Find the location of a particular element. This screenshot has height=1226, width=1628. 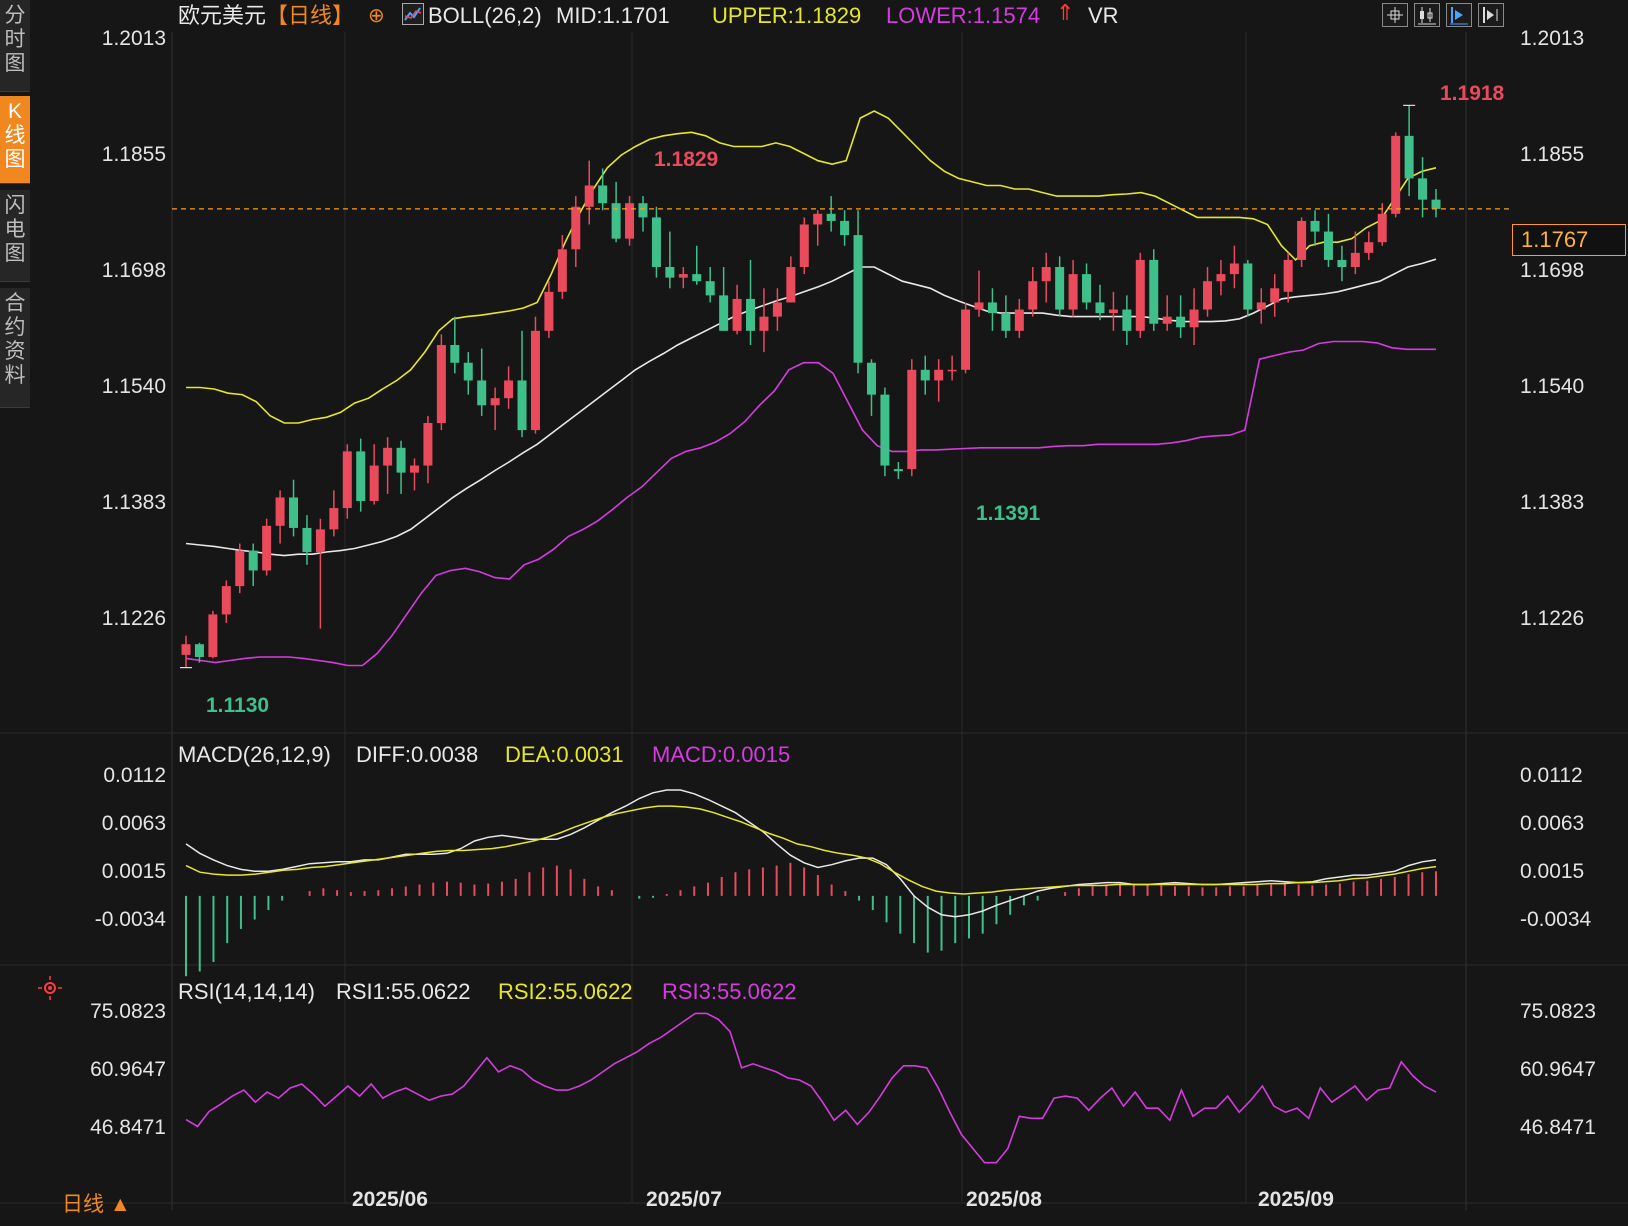

price-label-left: 1.1226 is located at coordinates (133, 618).